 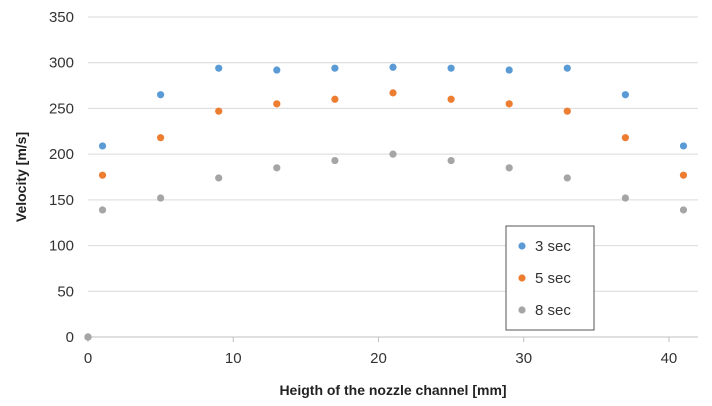 I want to click on axes, so click(x=392, y=339).